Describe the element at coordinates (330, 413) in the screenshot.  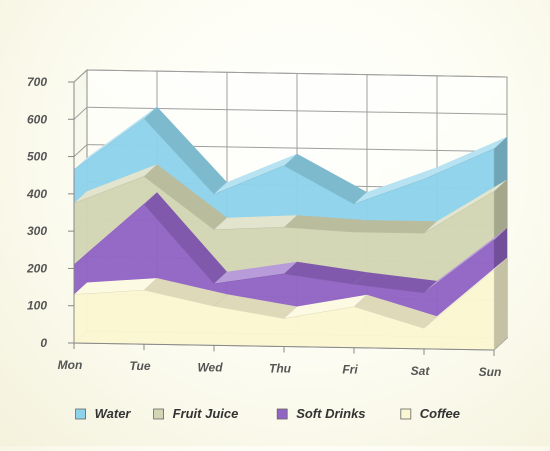
I see `legend-label-soft-drinks: Soft Drinks` at that location.